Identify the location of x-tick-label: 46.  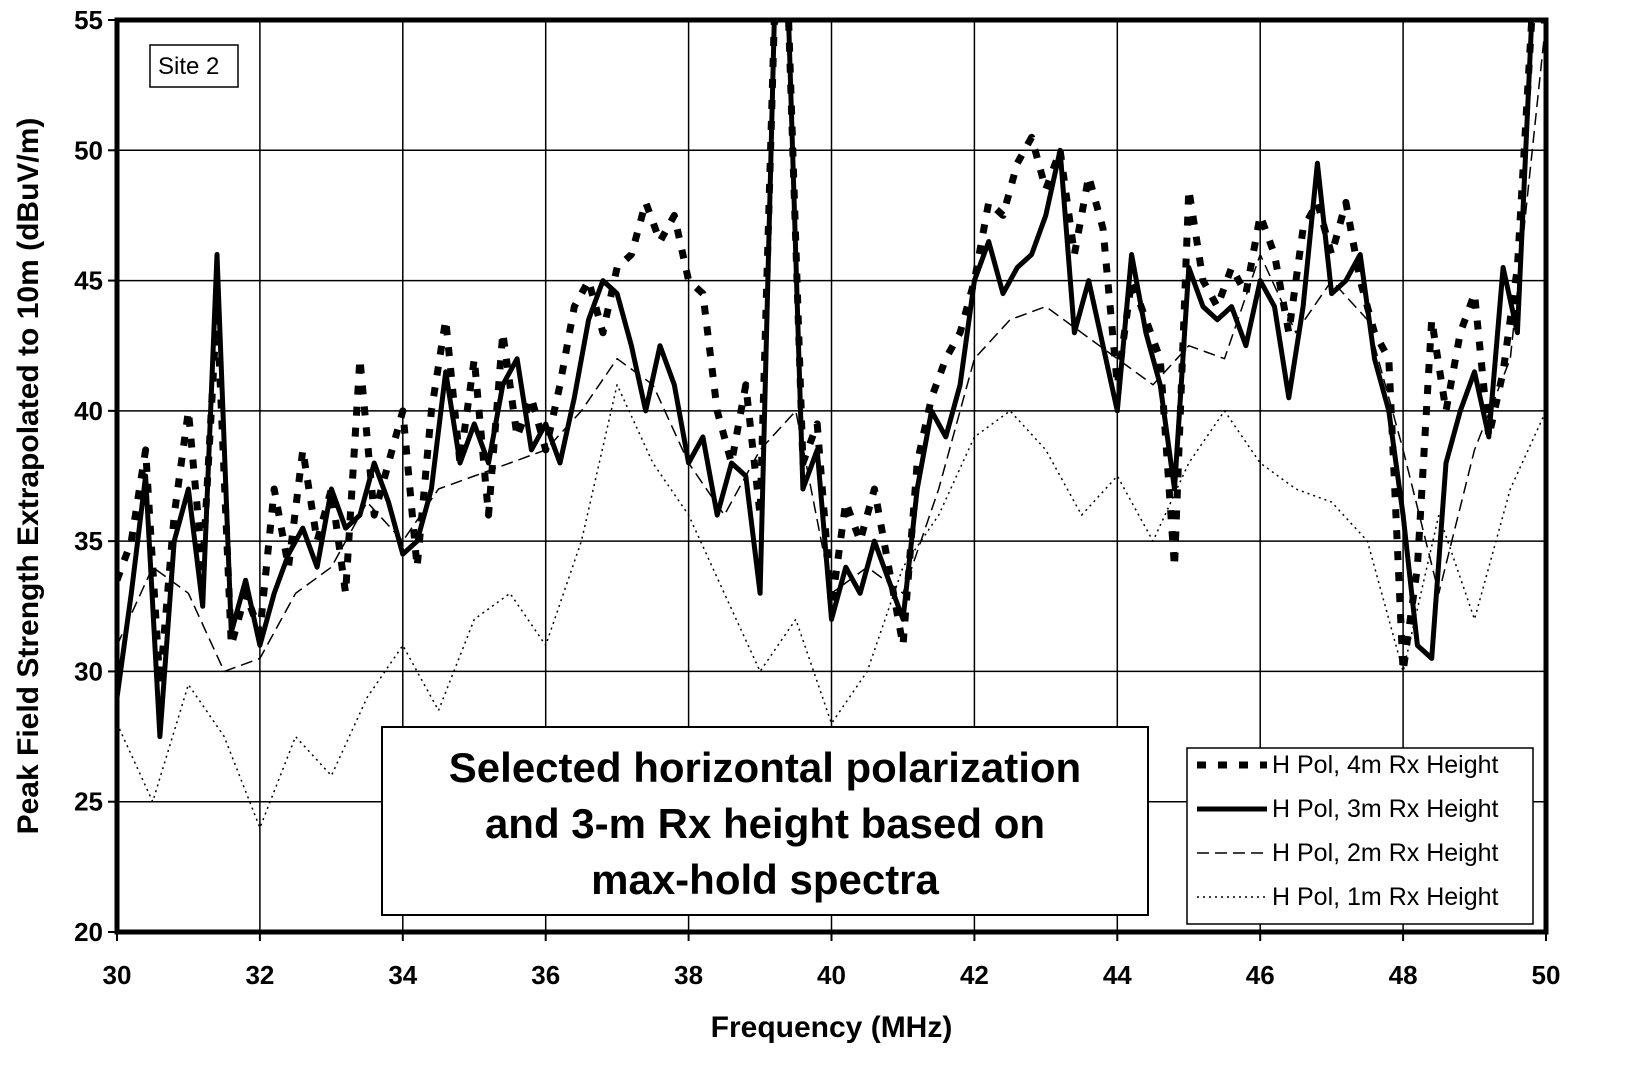
(1260, 975).